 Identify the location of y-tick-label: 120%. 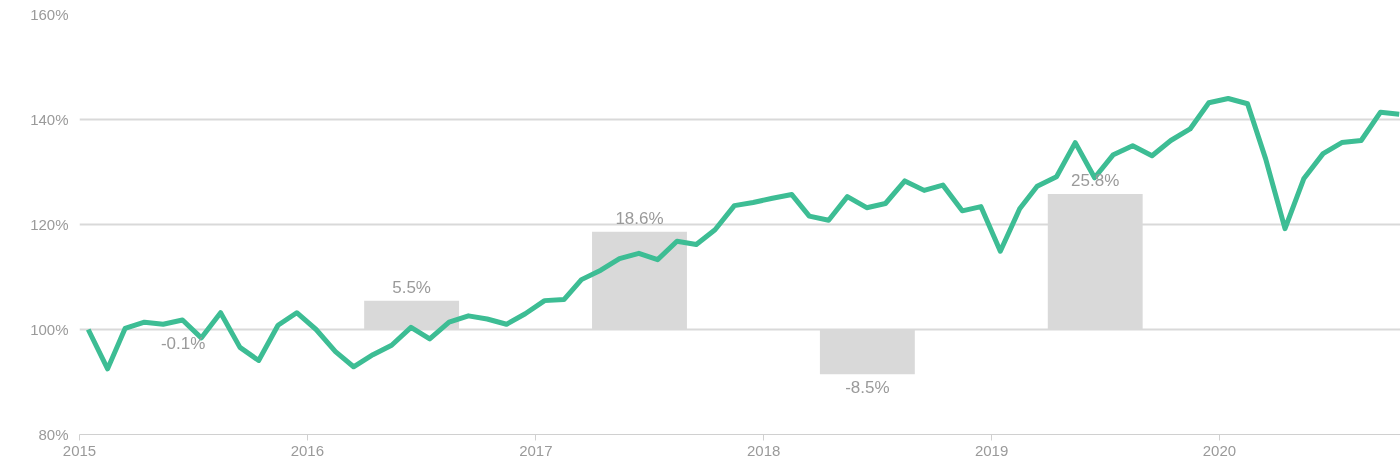
(49, 224).